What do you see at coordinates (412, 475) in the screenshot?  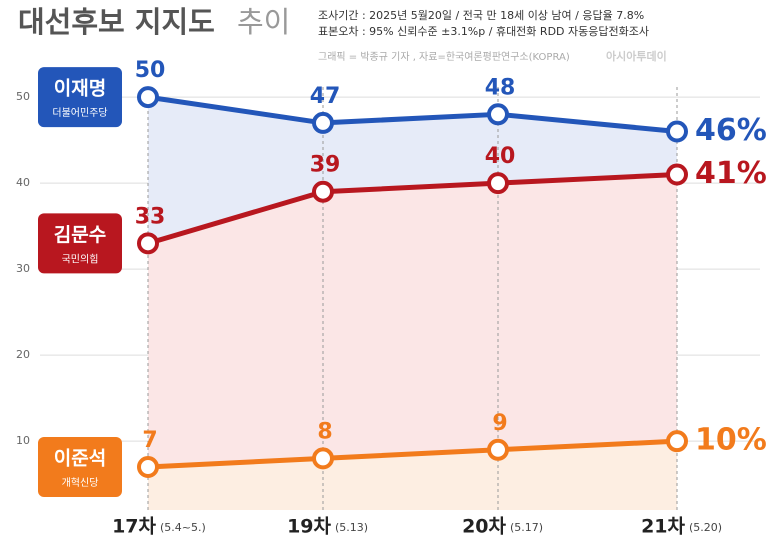 I see `area` at bounding box center [412, 475].